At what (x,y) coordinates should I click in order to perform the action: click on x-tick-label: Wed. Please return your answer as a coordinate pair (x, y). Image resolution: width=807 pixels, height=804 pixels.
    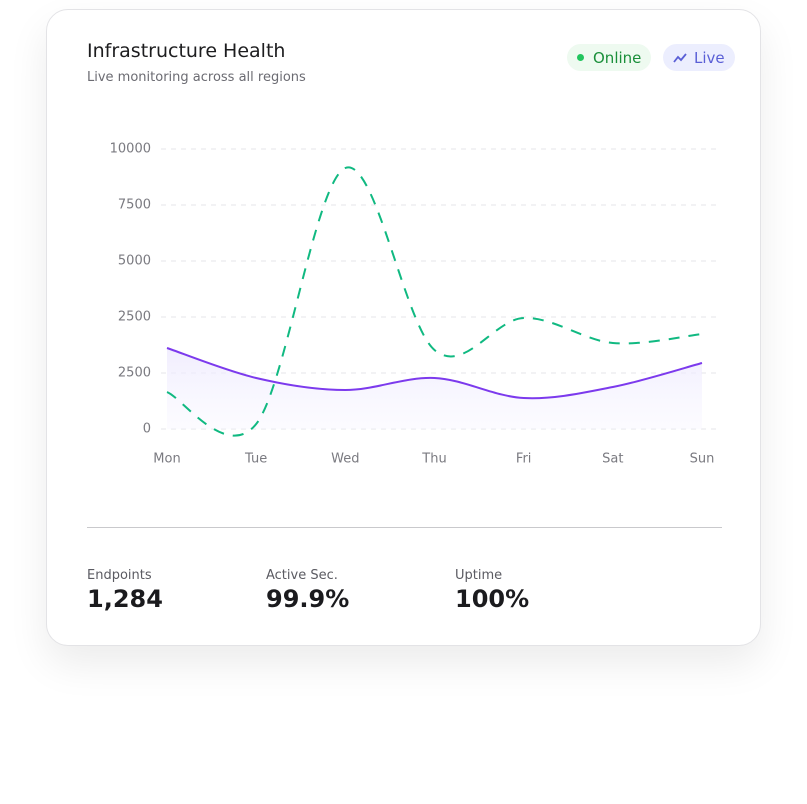
    Looking at the image, I should click on (345, 459).